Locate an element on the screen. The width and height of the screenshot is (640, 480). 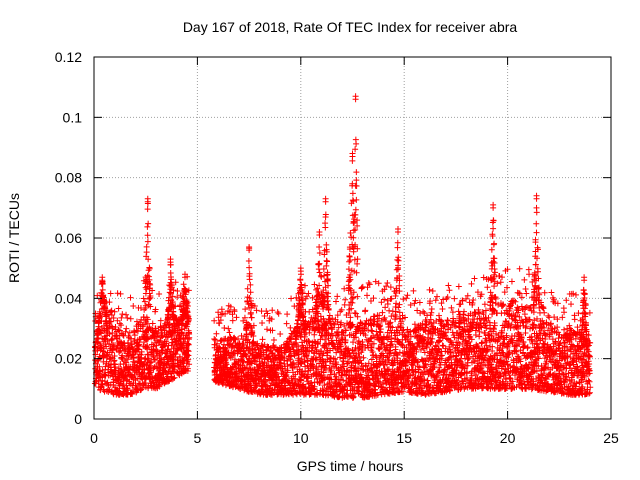
y-axis-label: ROTI / TECUs is located at coordinates (14, 238).